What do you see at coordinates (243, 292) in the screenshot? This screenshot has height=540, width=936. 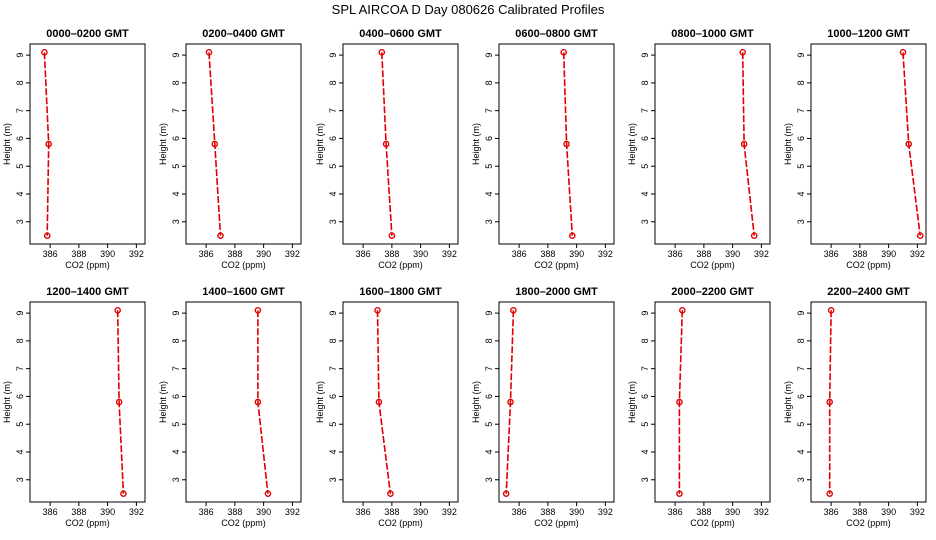 I see `panel-title: 1400–1600 GMT` at bounding box center [243, 292].